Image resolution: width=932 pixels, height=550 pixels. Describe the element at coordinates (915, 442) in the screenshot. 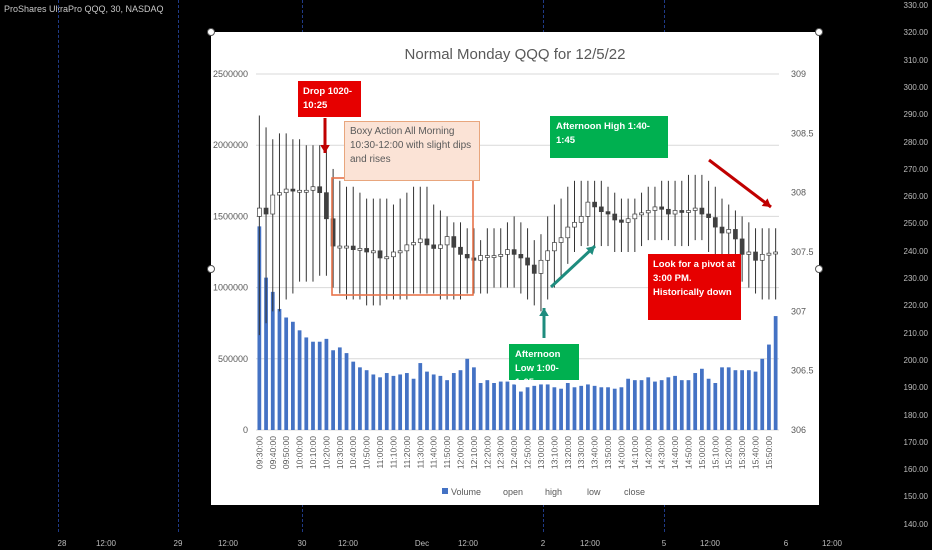

I see `price-axis-label: 170.00` at that location.